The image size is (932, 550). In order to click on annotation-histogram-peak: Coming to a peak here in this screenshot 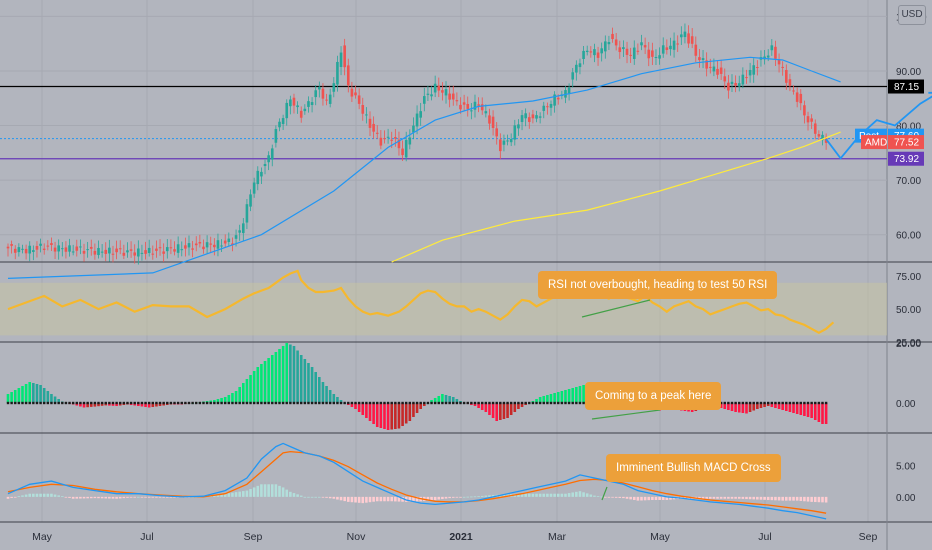, I will do `click(653, 396)`.